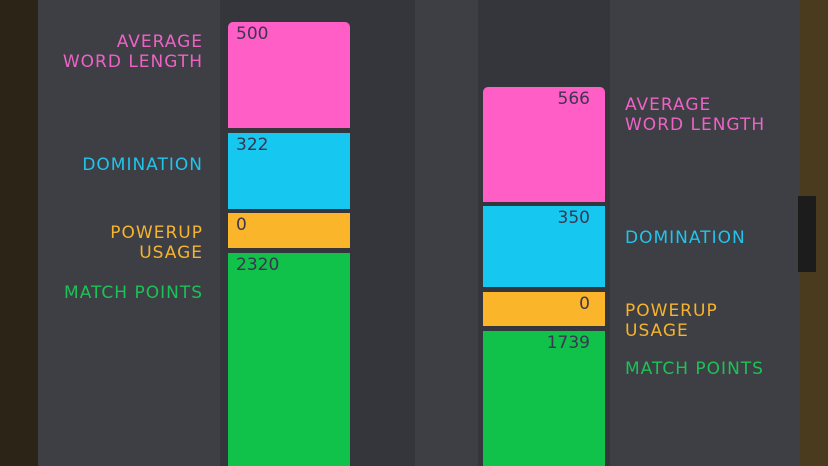 The width and height of the screenshot is (828, 466). I want to click on left-edge, so click(20, 233).